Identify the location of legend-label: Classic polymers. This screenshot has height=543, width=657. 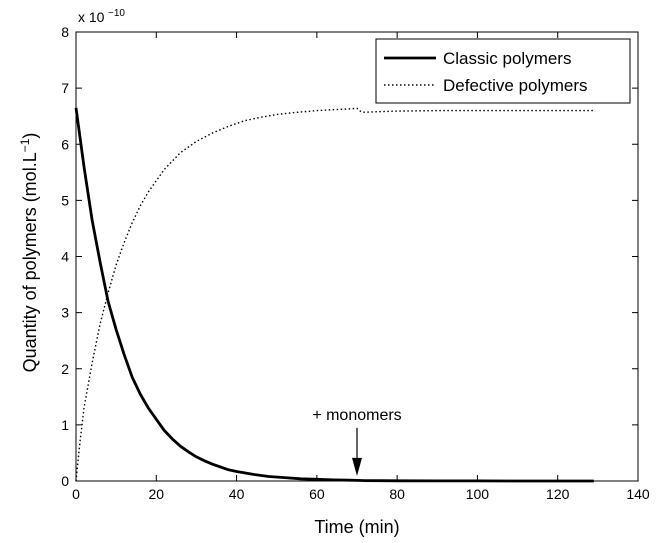
(507, 58).